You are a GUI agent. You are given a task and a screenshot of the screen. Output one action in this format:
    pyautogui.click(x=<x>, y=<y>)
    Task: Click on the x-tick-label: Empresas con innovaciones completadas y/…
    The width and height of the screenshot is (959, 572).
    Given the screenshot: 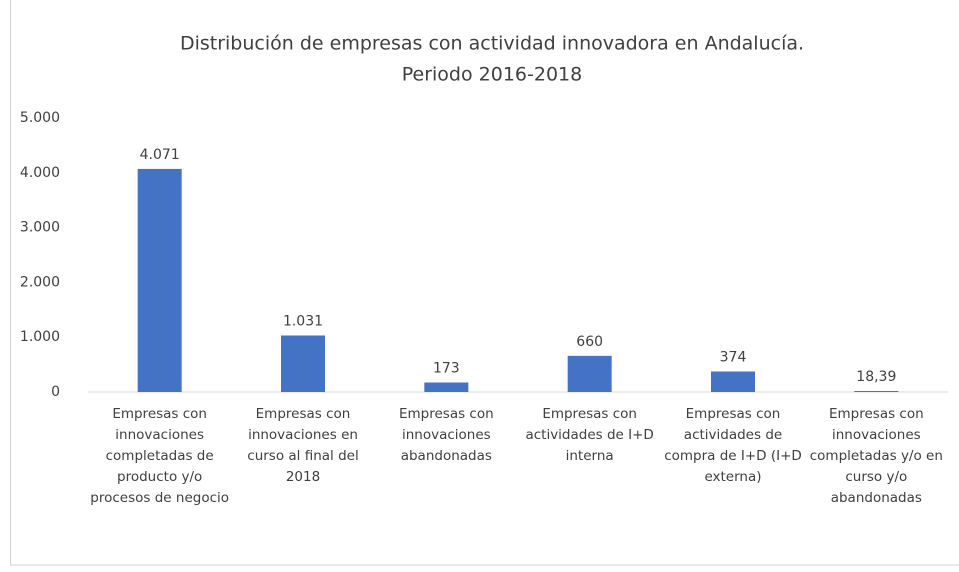 What is the action you would take?
    pyautogui.click(x=876, y=456)
    